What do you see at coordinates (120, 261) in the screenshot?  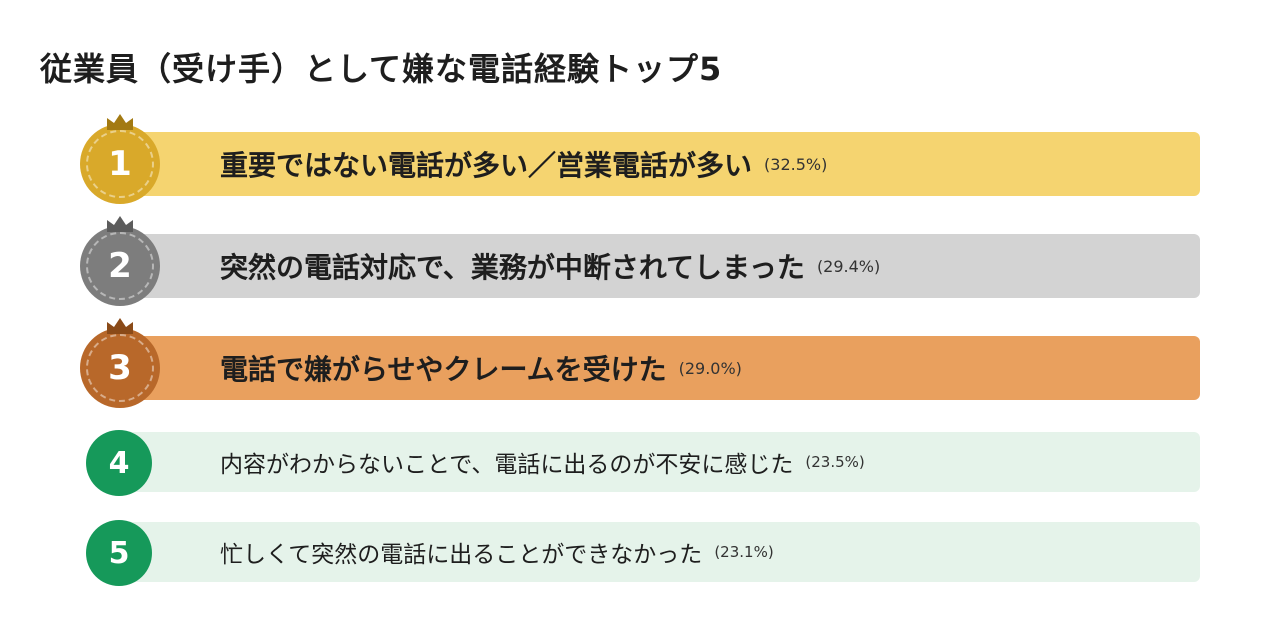 I see `silver-medal-badge: 2` at bounding box center [120, 261].